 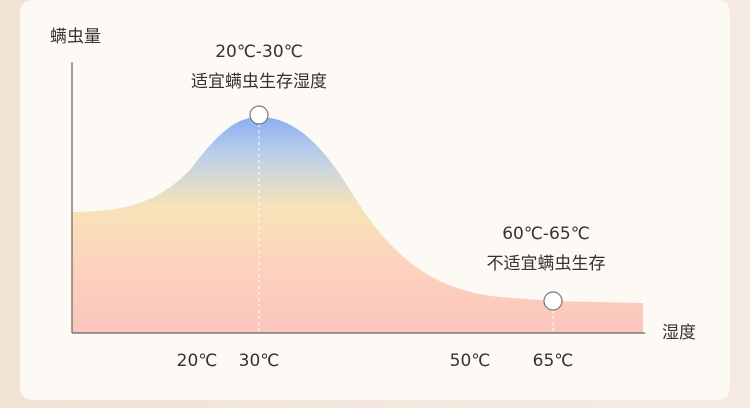 What do you see at coordinates (679, 333) in the screenshot?
I see `x-axis-label: 湿度` at bounding box center [679, 333].